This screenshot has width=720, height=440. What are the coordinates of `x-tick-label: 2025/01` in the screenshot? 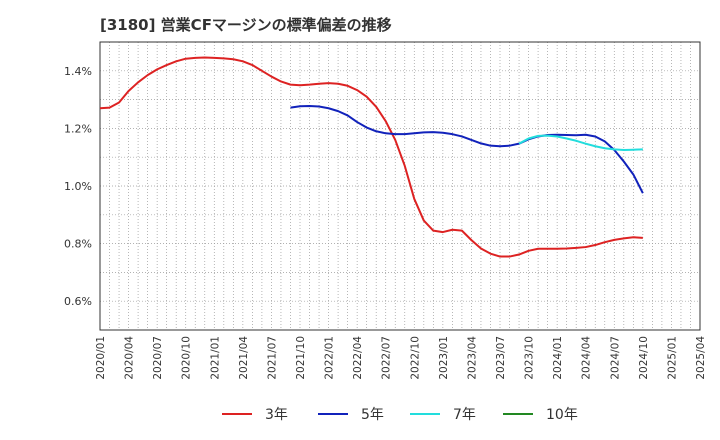 It's located at (672, 358).